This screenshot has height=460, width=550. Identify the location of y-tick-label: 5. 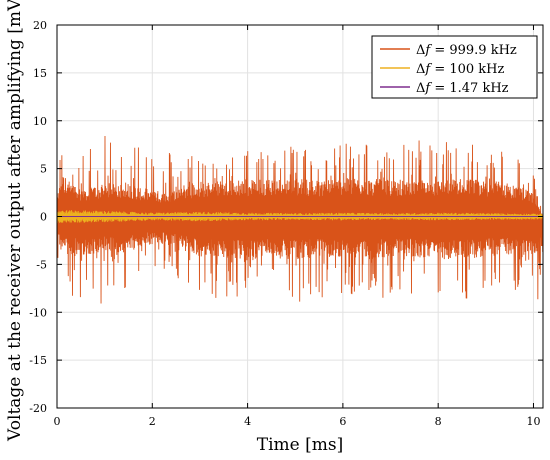
(43, 169).